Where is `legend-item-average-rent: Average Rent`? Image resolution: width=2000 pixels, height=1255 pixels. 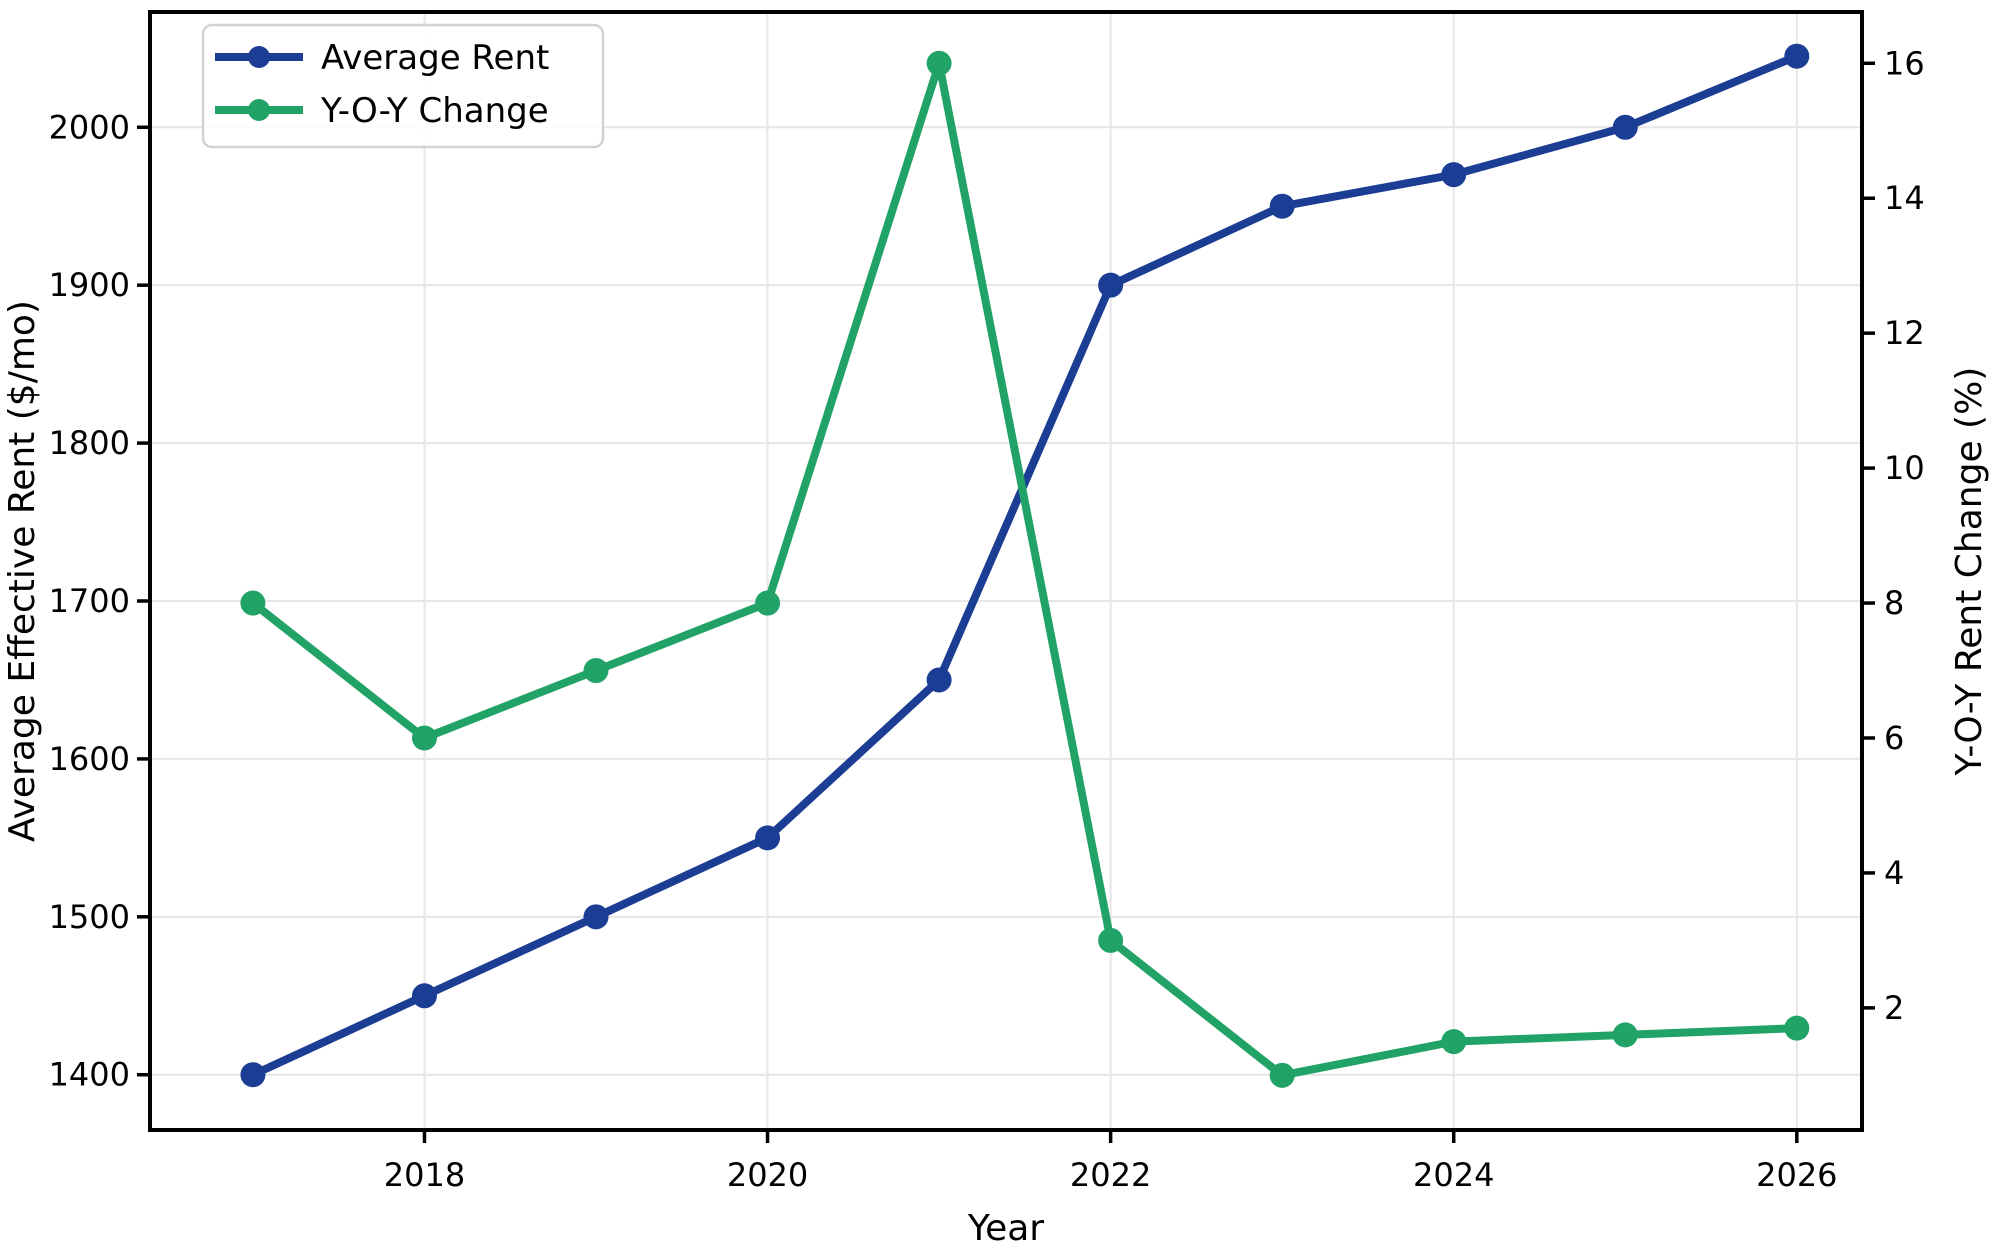 legend-item-average-rent: Average Rent is located at coordinates (382, 58).